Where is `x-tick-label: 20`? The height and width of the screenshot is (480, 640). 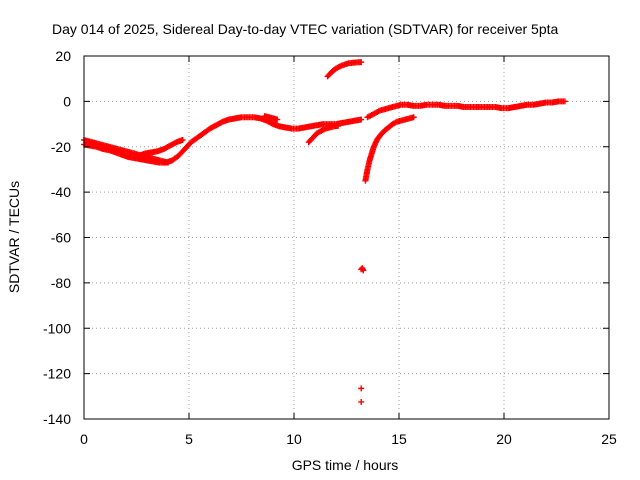
x-tick-label: 20 is located at coordinates (504, 439).